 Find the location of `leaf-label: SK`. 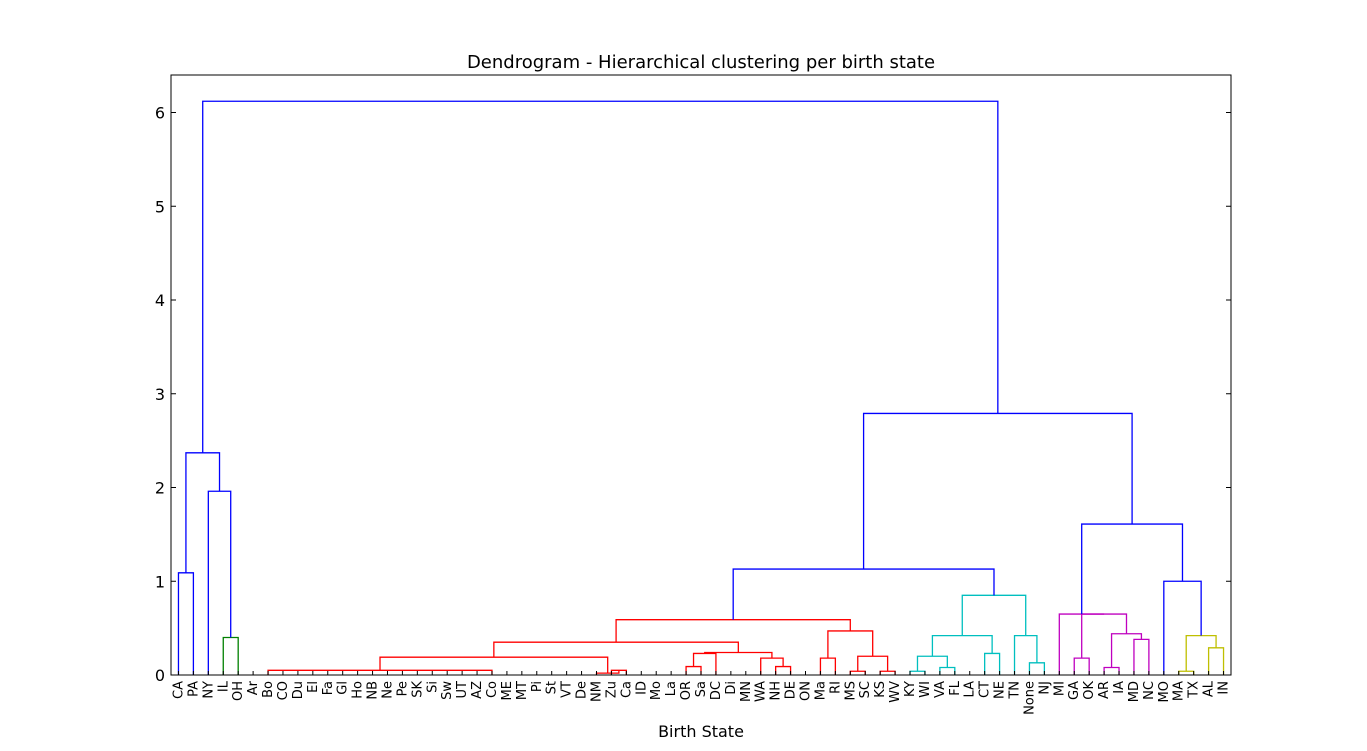

leaf-label: SK is located at coordinates (417, 689).